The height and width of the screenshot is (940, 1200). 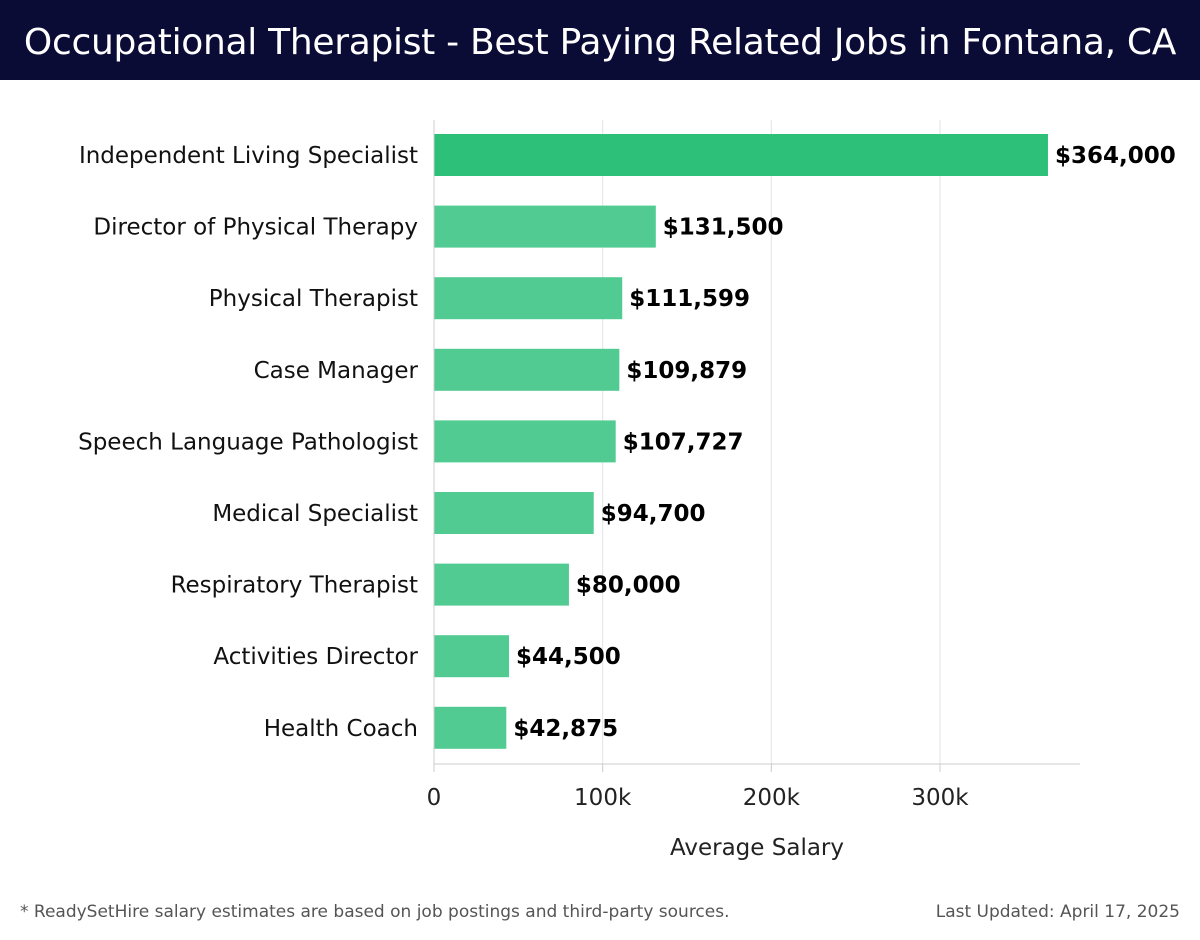 I want to click on value-label: $111,599, so click(x=689, y=299).